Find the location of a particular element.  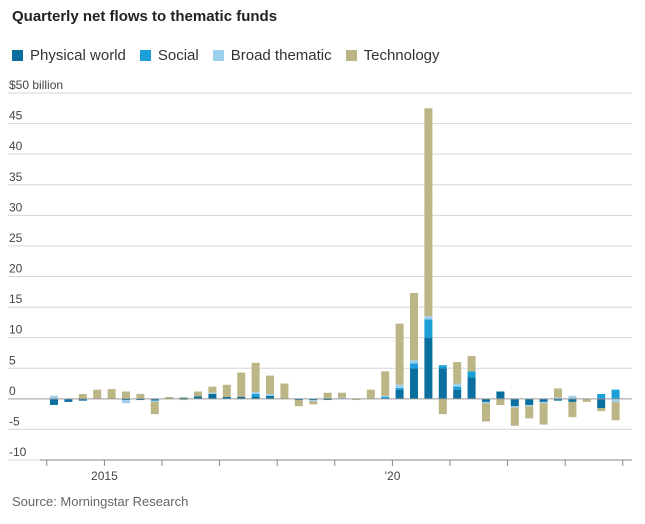

y-tick-label: 10 is located at coordinates (16, 330).